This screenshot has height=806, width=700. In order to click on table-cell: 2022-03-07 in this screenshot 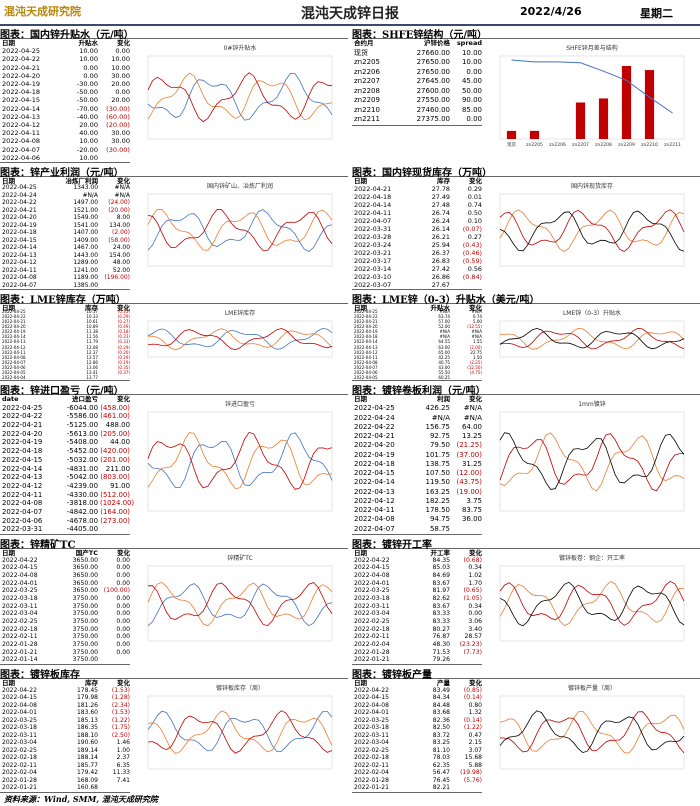, I will do `click(373, 285)`.